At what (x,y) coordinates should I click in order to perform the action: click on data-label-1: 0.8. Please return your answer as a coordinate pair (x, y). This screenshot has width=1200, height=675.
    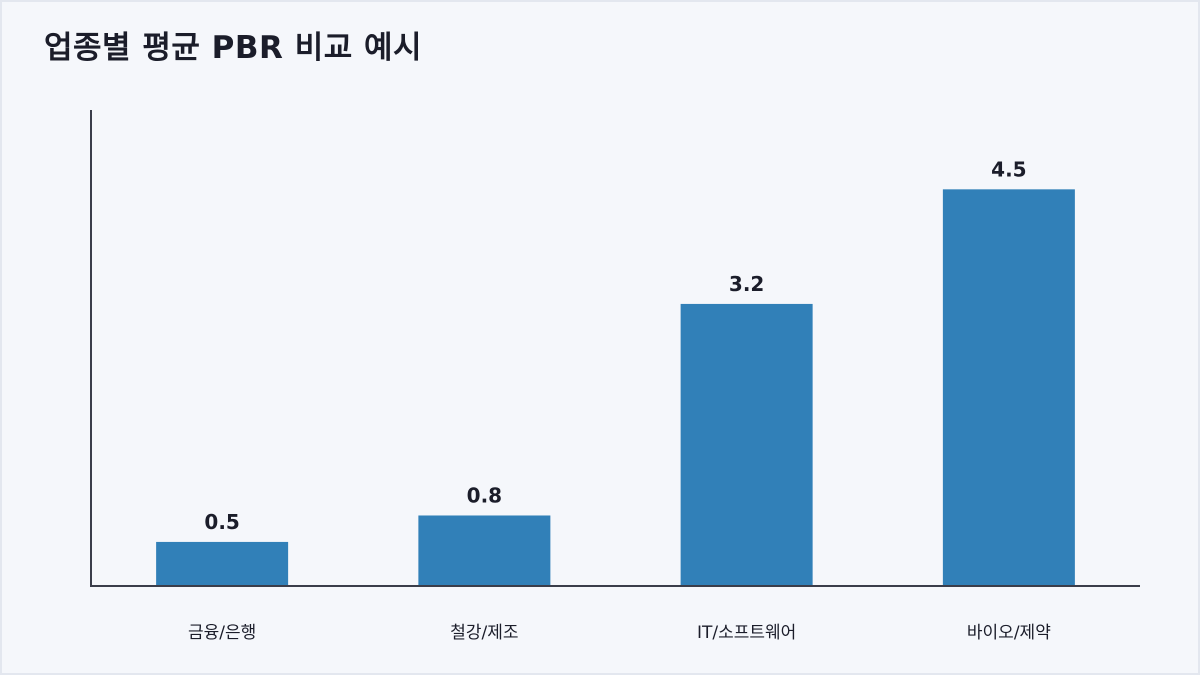
    Looking at the image, I should click on (484, 495).